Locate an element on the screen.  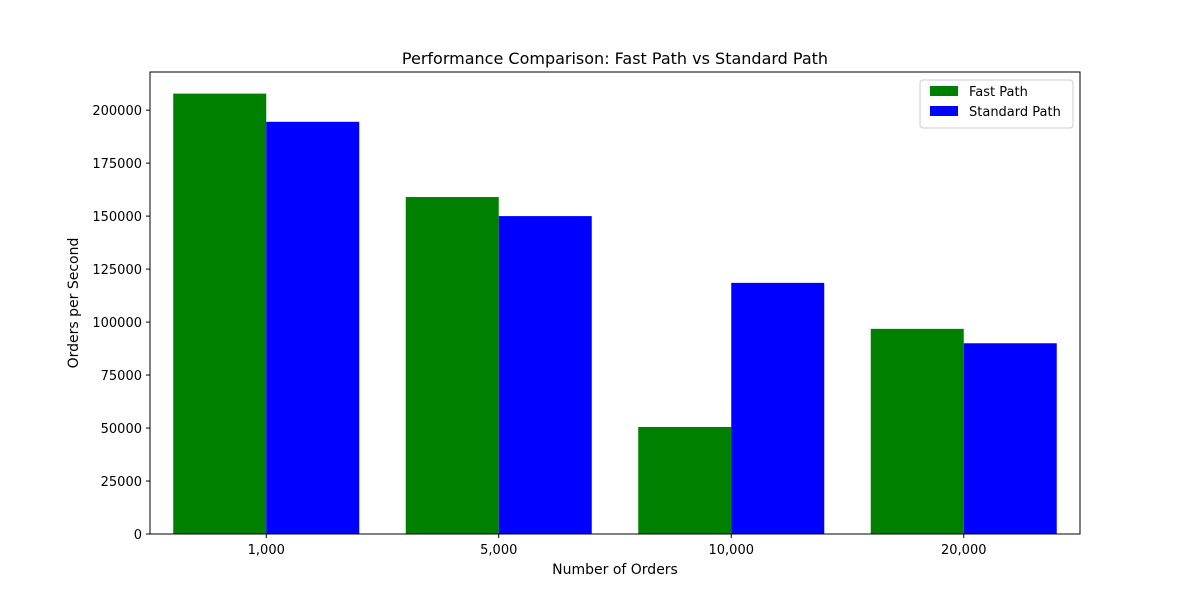
x-tick-label: 5,000 is located at coordinates (498, 550).